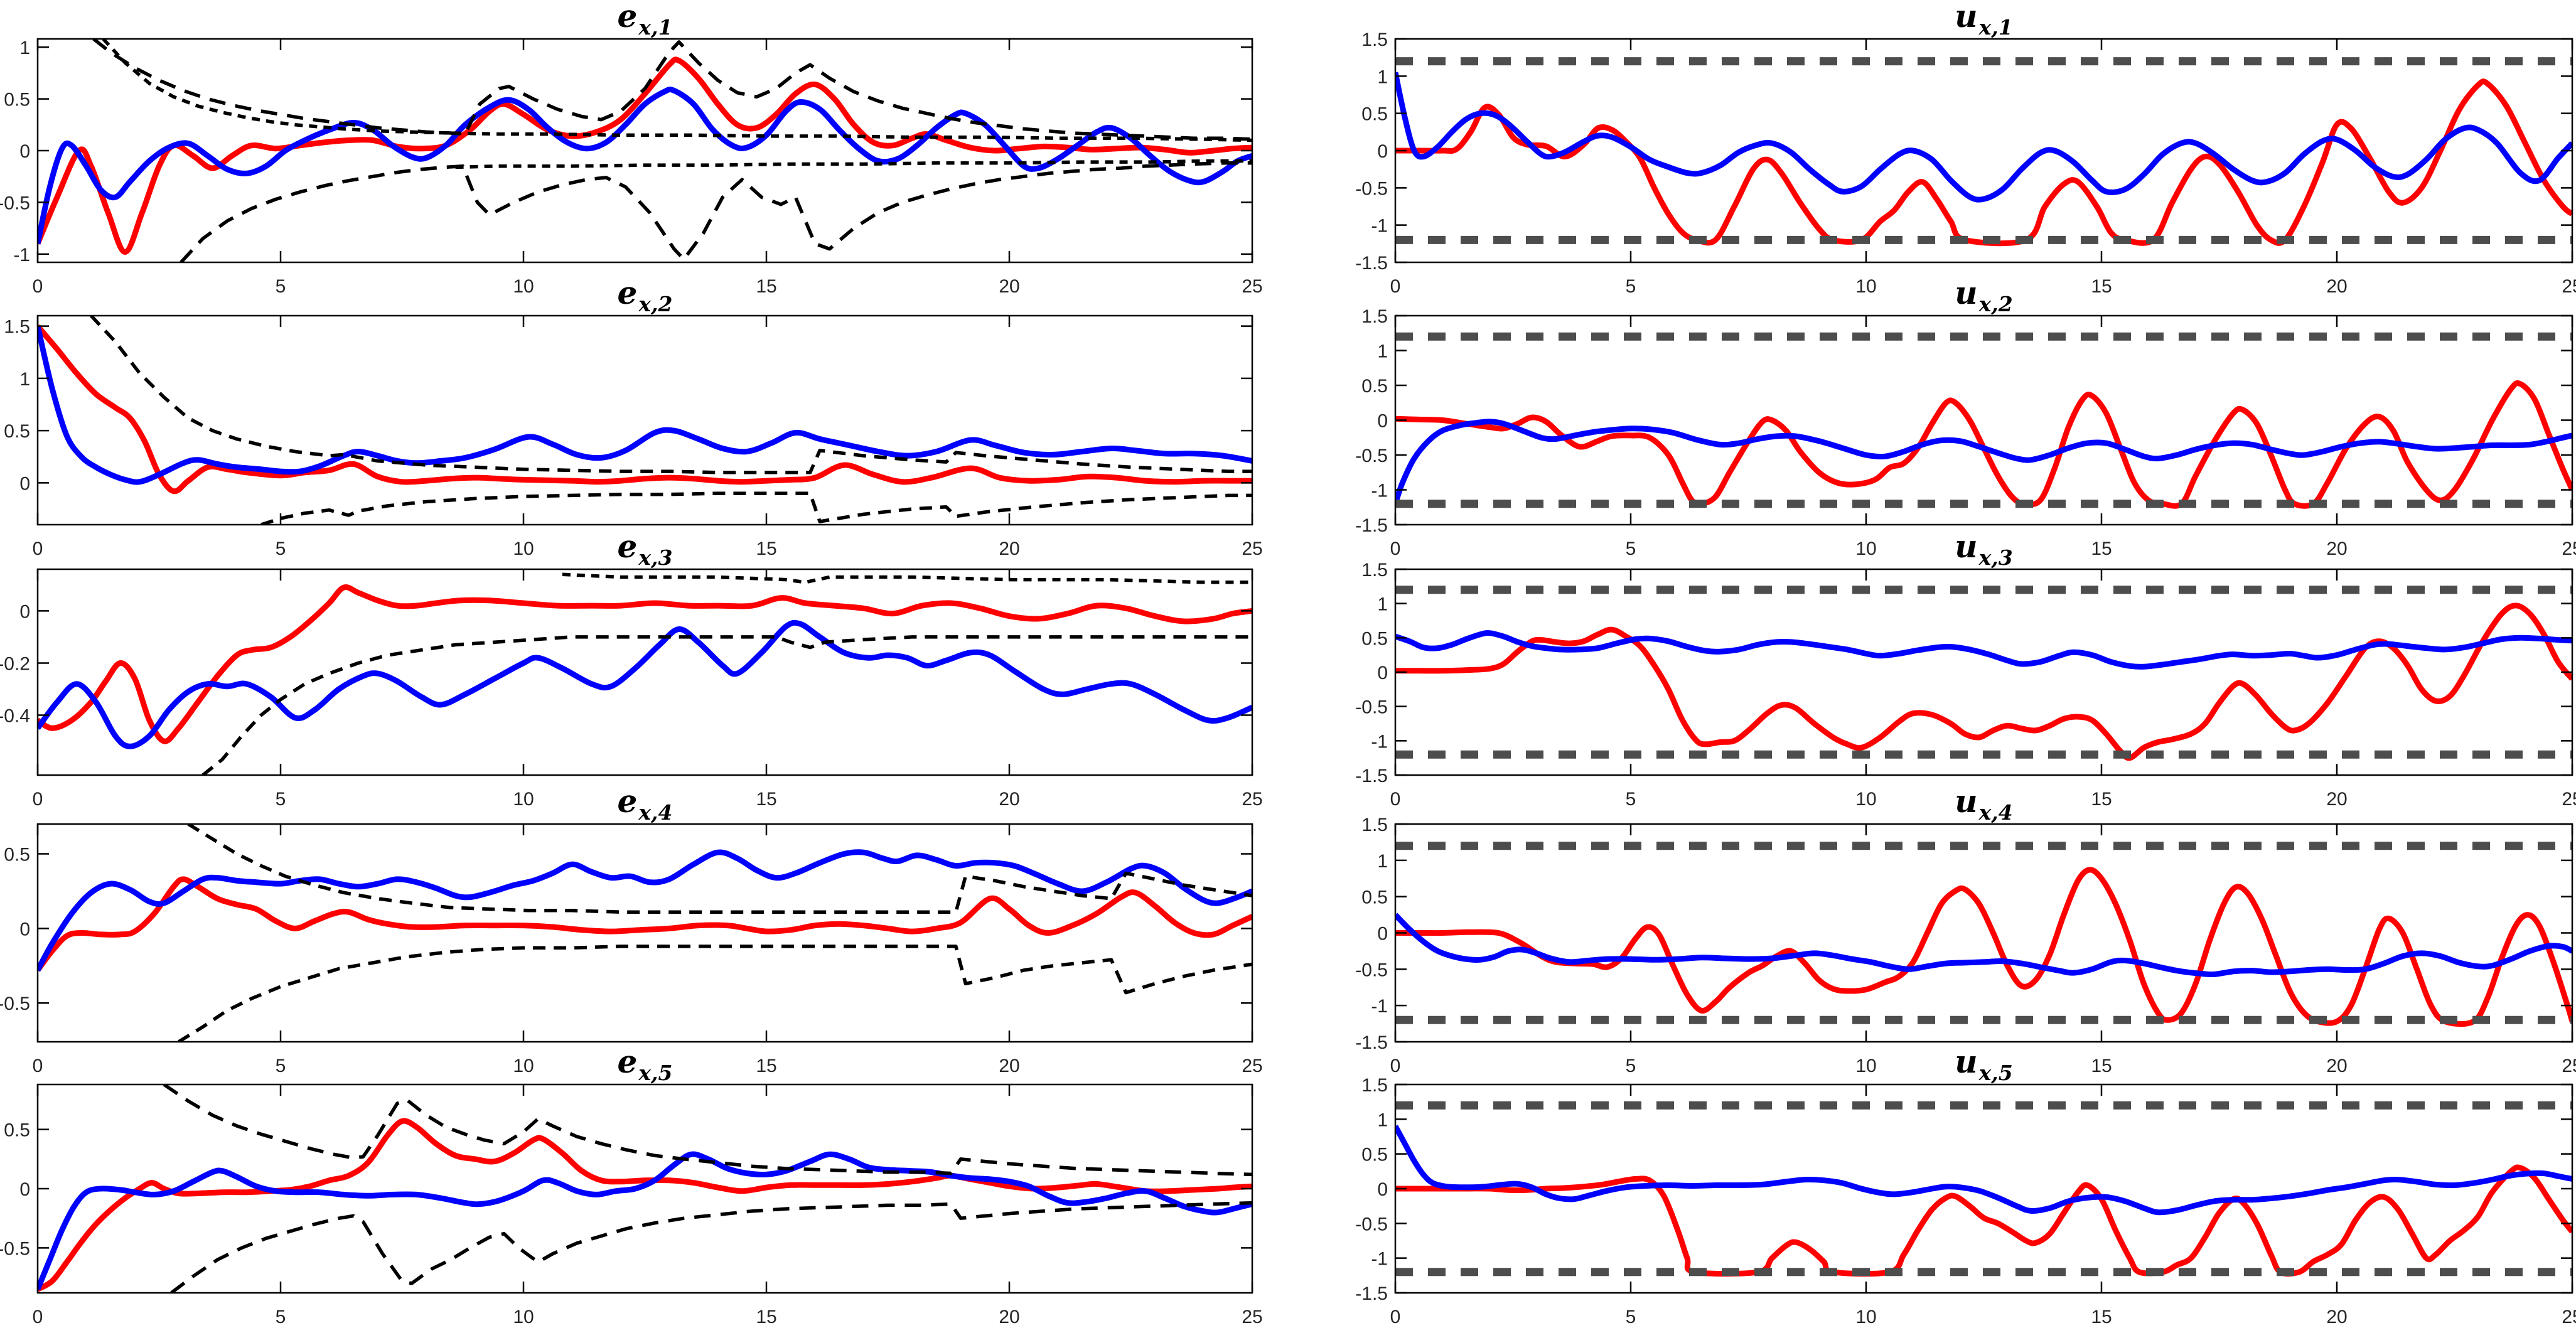  I want to click on plot-area-ux2: 0 5 10 15 20 25 1.5 1 0.5 0 -0.5 -1 -1.5, so click(1965, 432).